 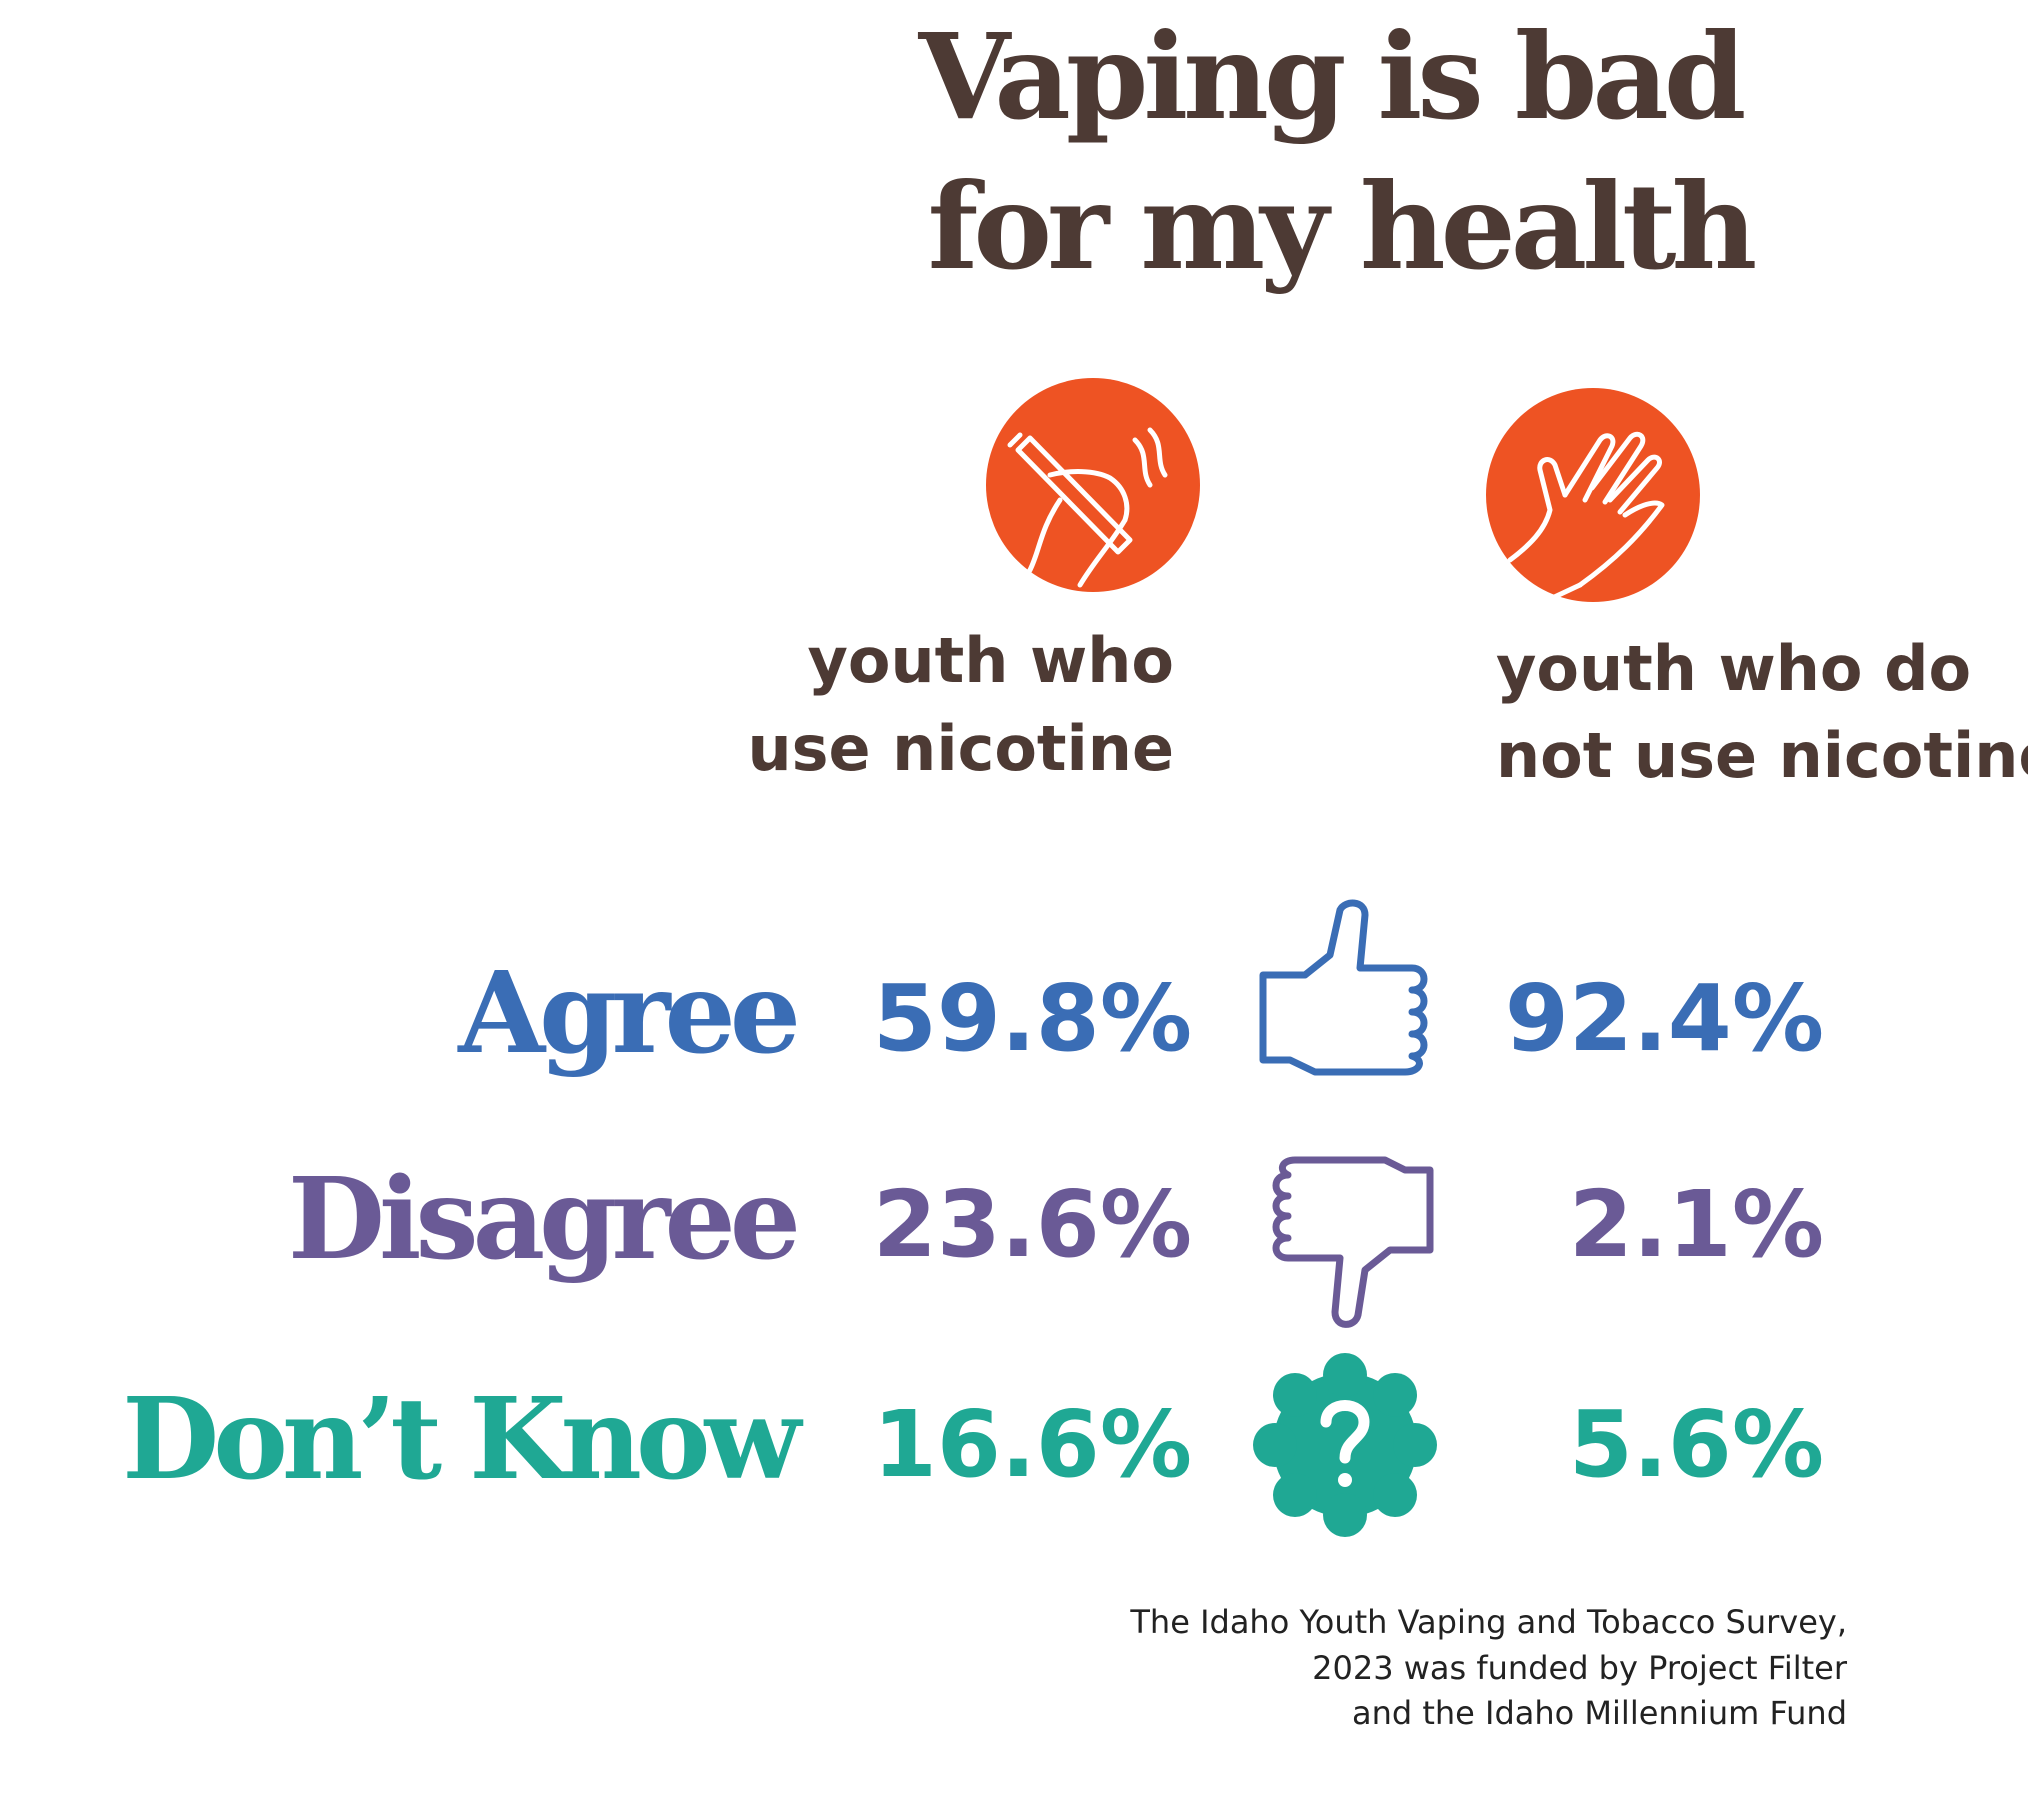 I want to click on value: 5.6%, so click(x=1696, y=1444).